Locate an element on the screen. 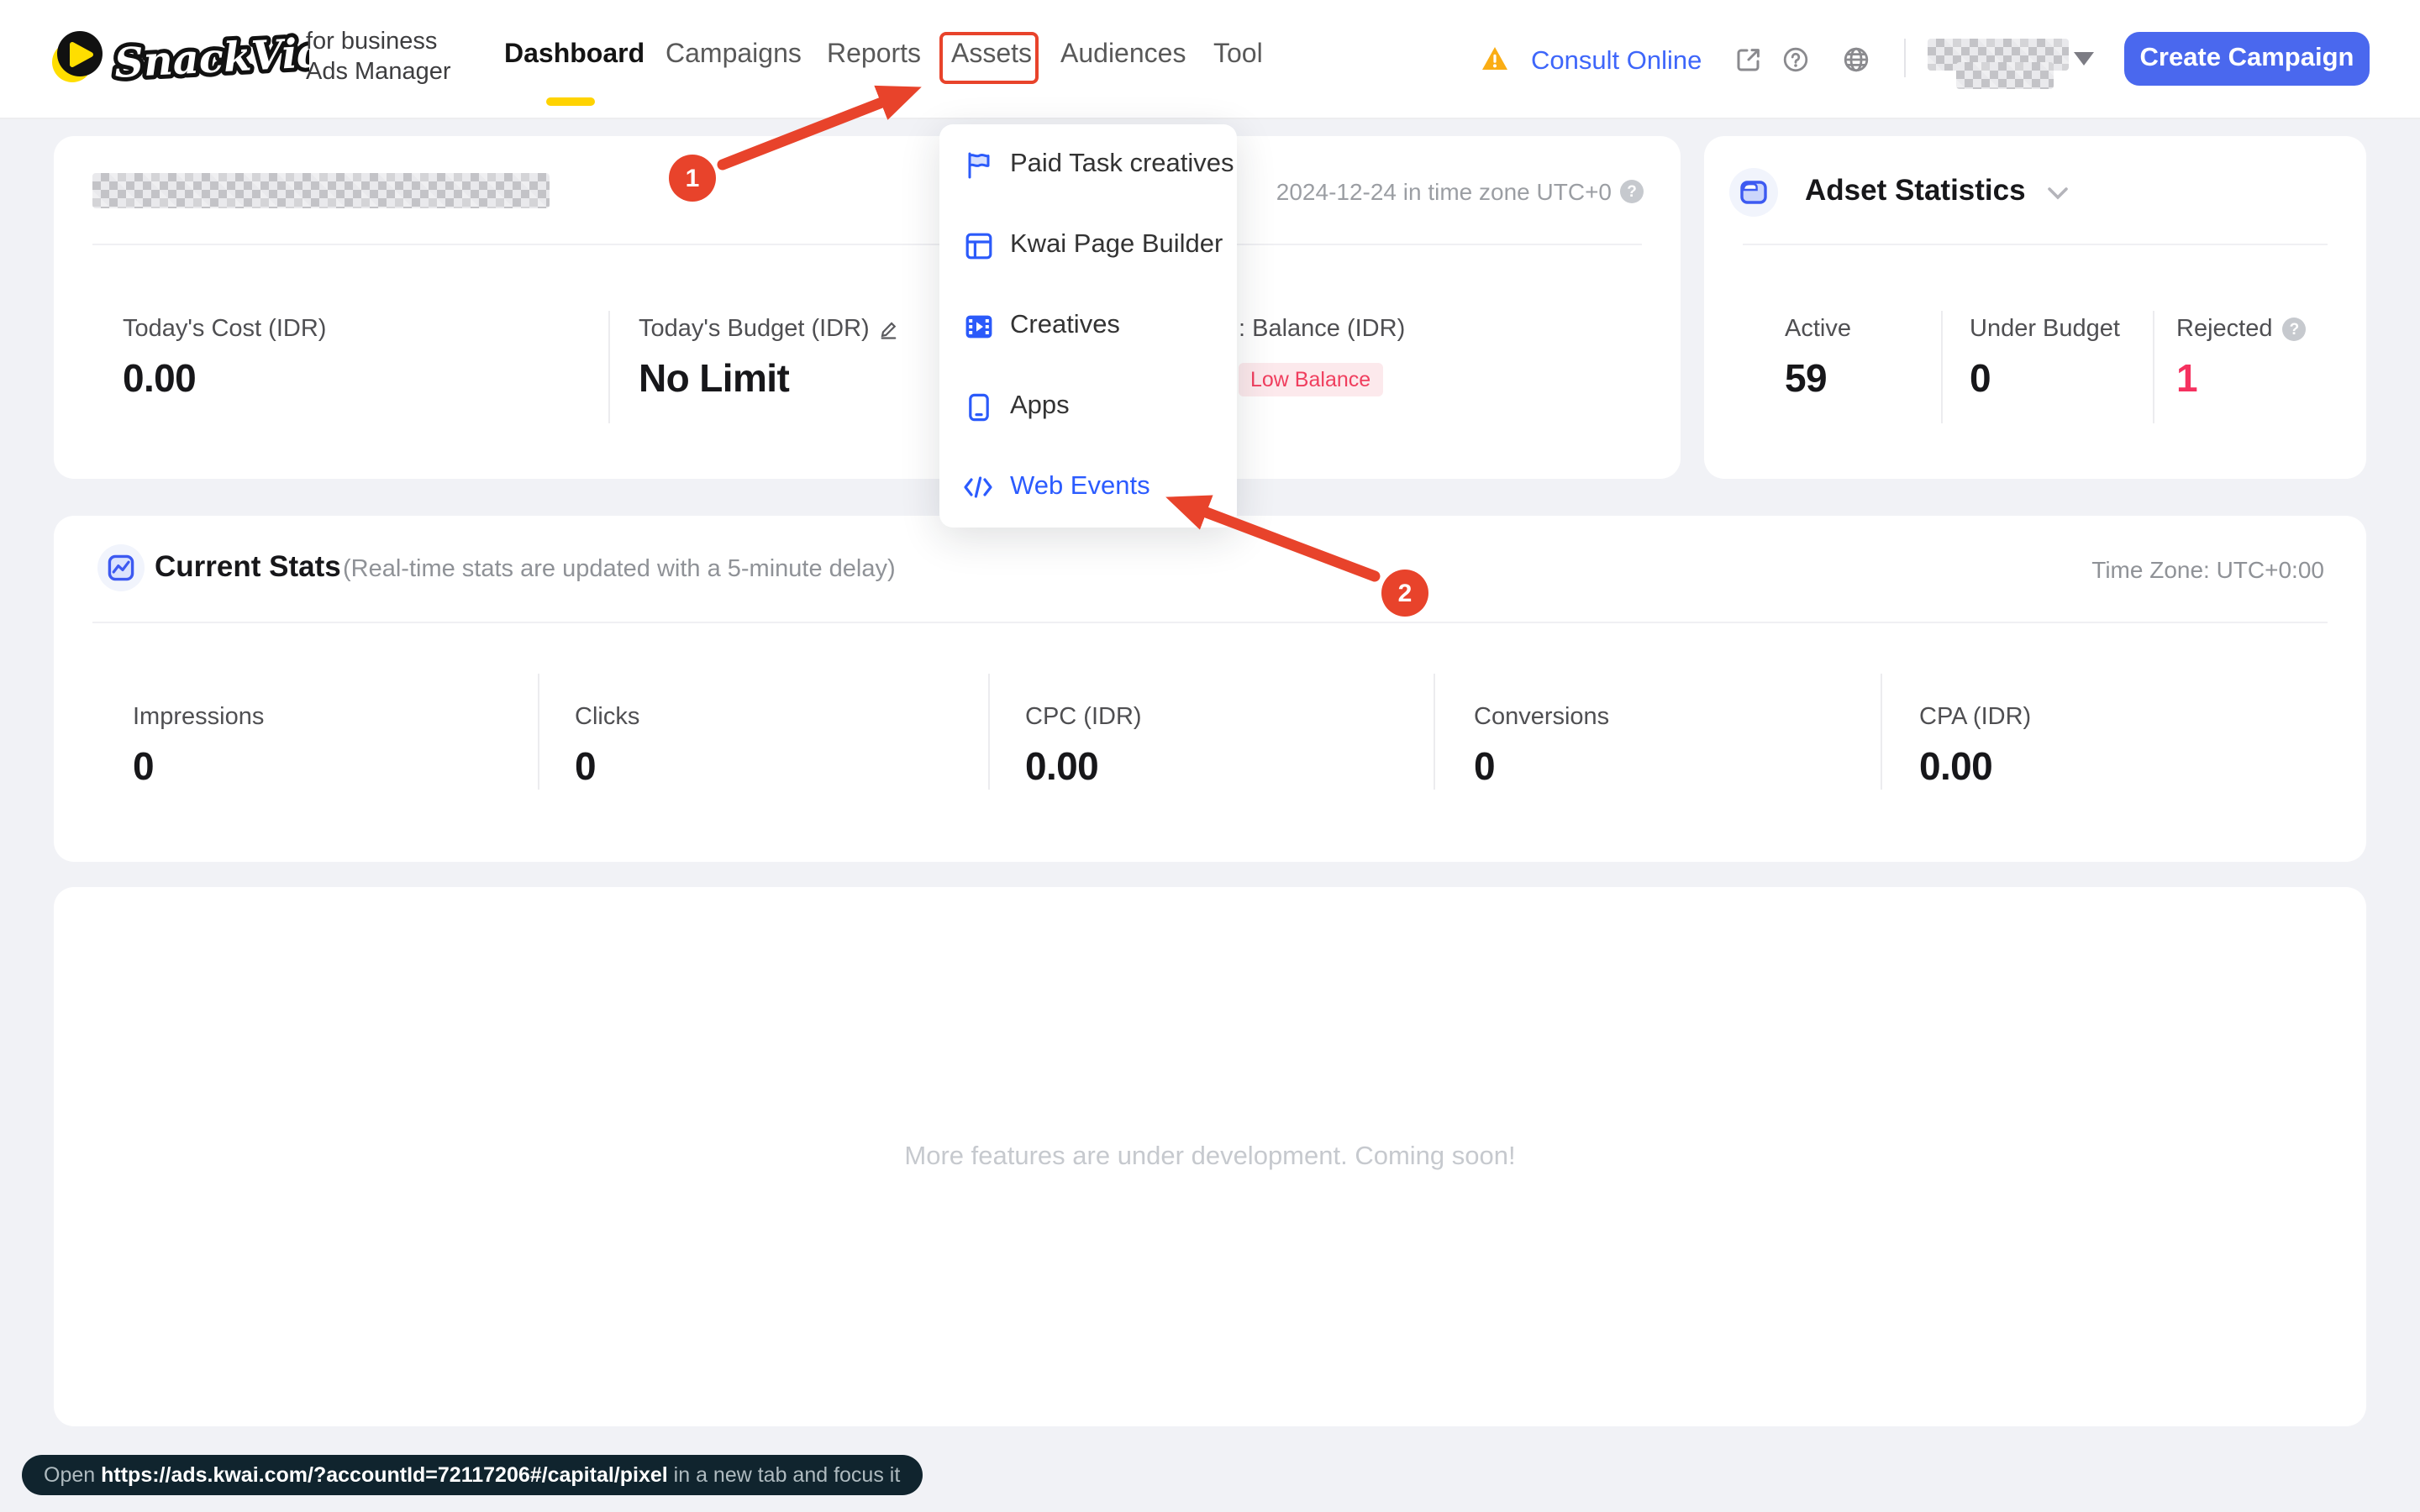  active-value: 59 is located at coordinates (1806, 378).